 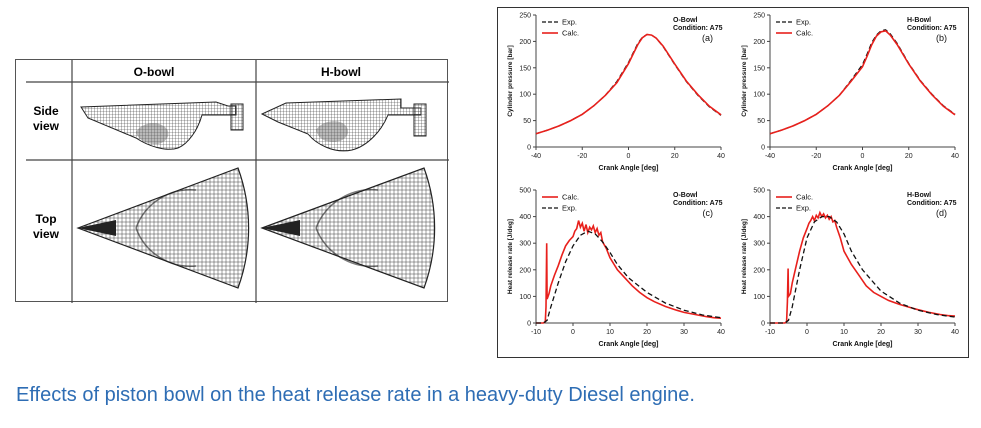 I want to click on row-header-top-line2: view, so click(x=46, y=234).